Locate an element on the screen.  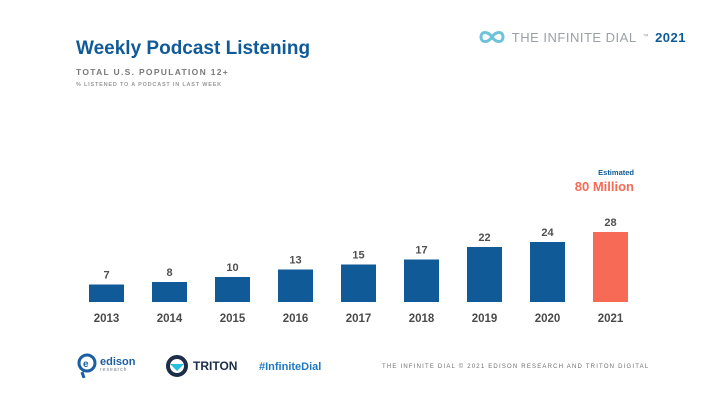
category-label-2020: 2020 is located at coordinates (548, 319).